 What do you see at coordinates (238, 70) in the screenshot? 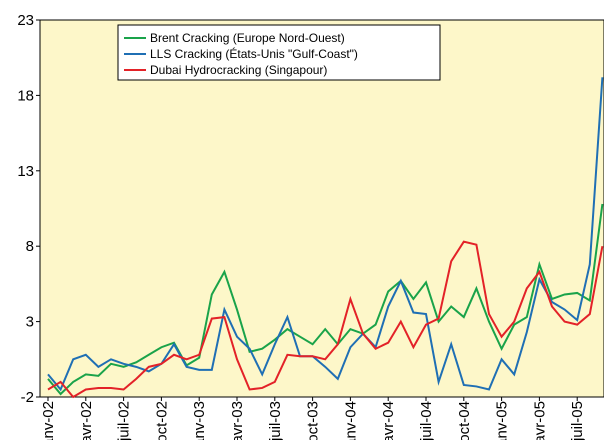
I see `legend-label: Dubai Hydrocracking (Singapour)` at bounding box center [238, 70].